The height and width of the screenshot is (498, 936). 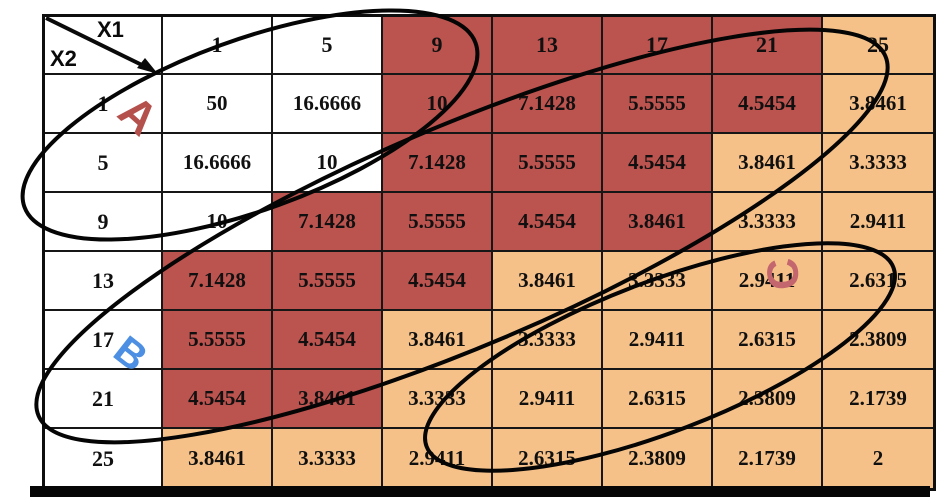 What do you see at coordinates (878, 222) in the screenshot?
I see `table-cell-x1-25-x2-9: 2.9411` at bounding box center [878, 222].